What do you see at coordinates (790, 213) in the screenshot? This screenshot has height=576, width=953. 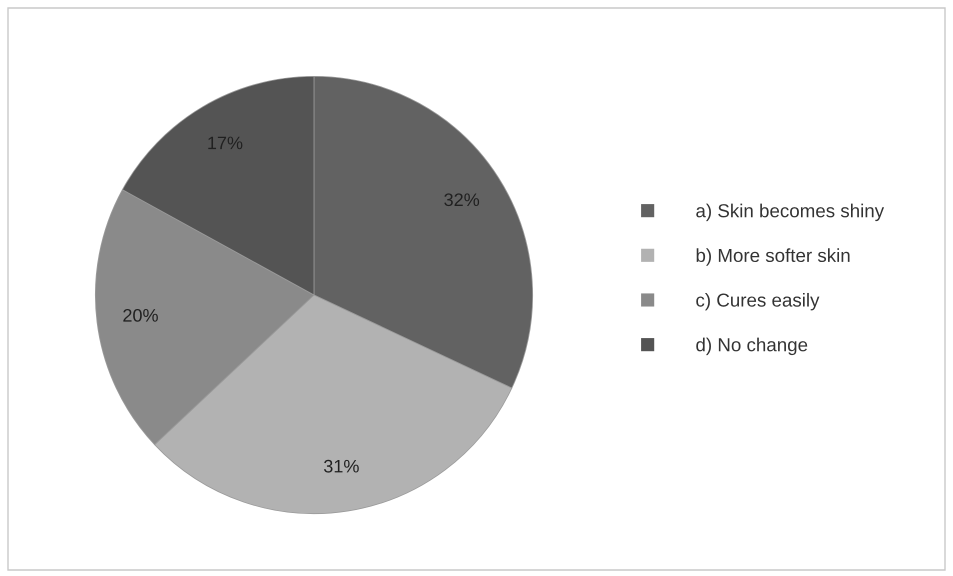 I see `legend-label: a) Skin becomes shiny` at bounding box center [790, 213].